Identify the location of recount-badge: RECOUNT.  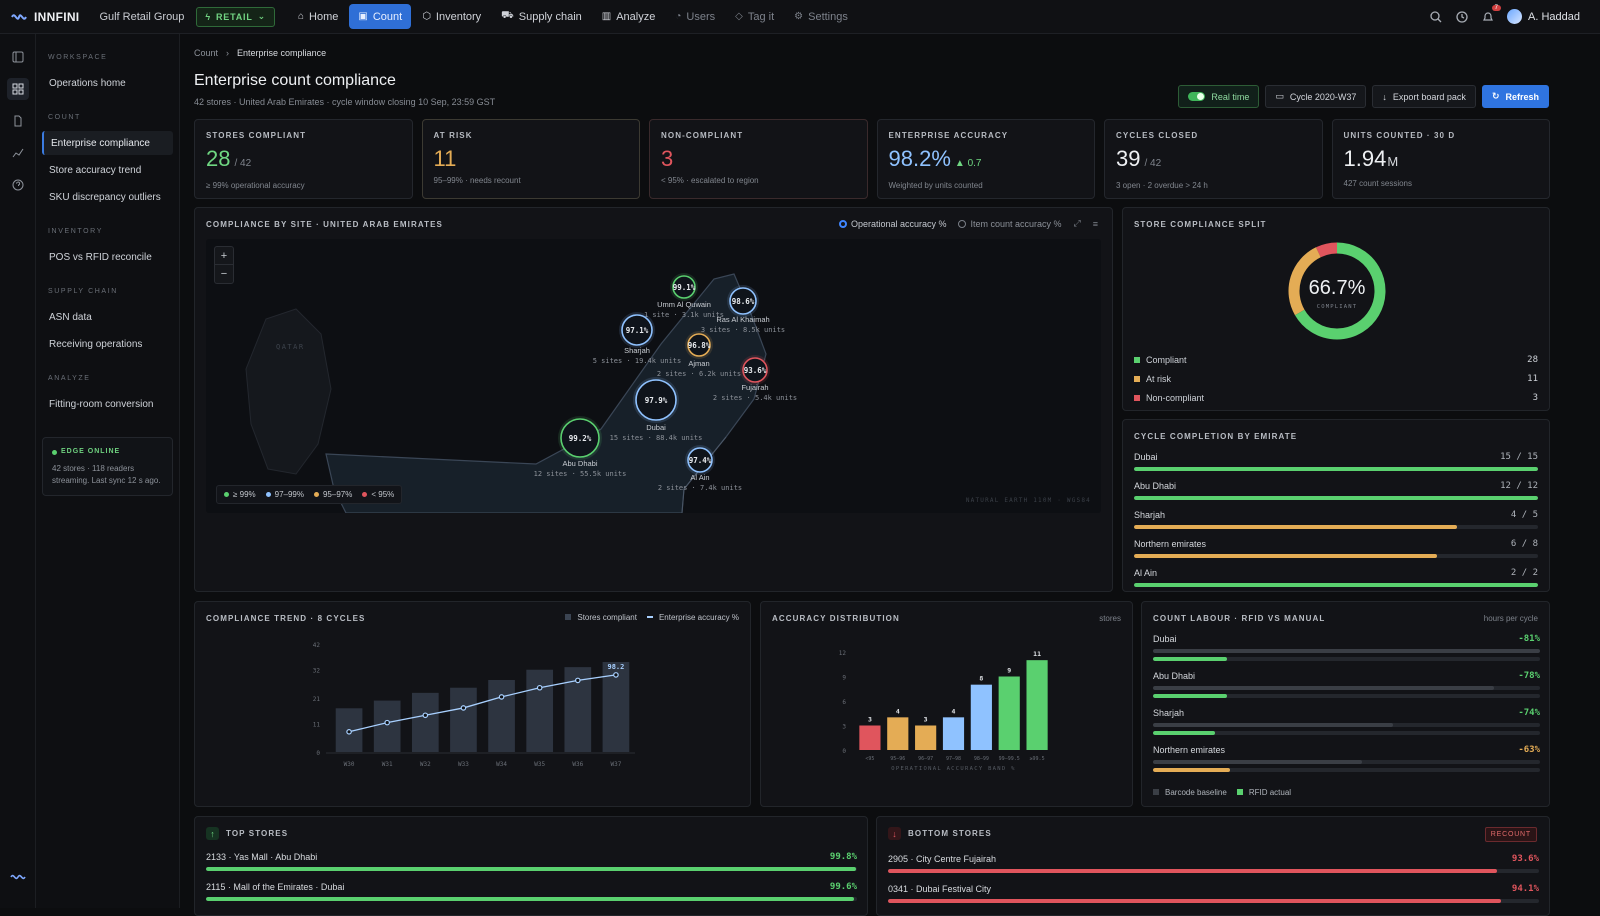
(1510, 834).